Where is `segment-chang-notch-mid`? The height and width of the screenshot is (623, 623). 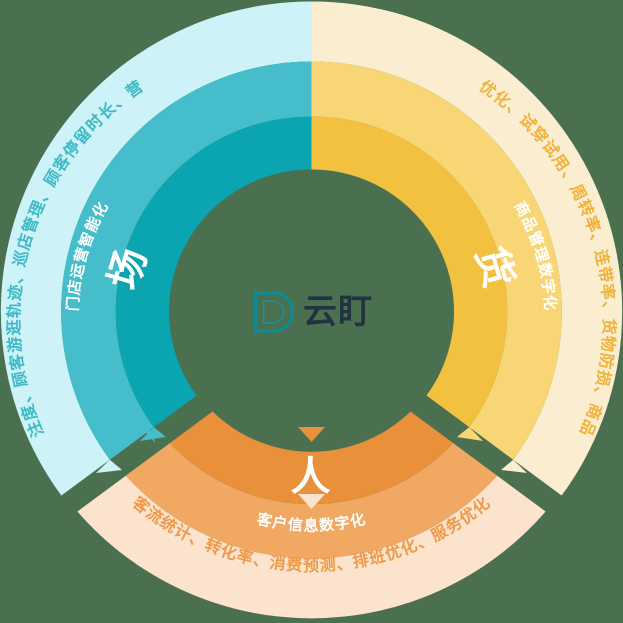 segment-chang-notch-mid is located at coordinates (153, 434).